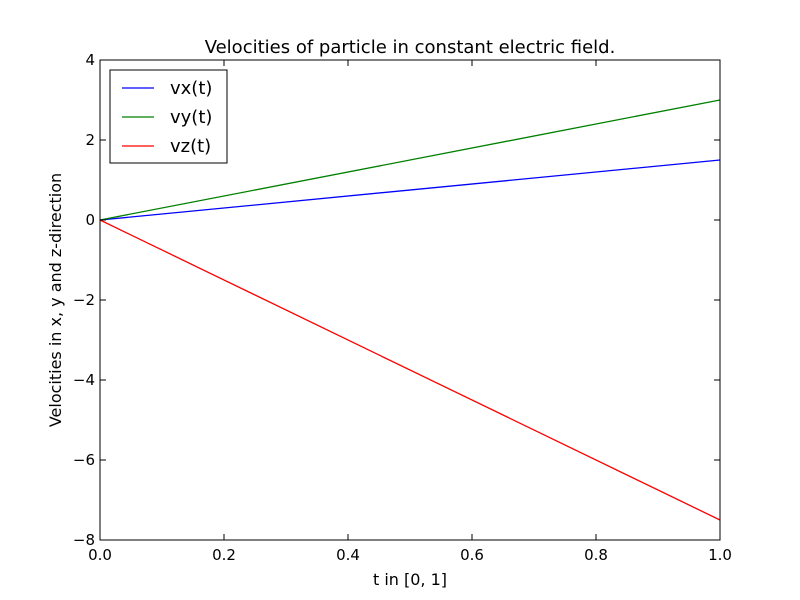 The image size is (800, 600). Describe the element at coordinates (410, 579) in the screenshot. I see `x-axis-label: t in [0, 1]` at that location.